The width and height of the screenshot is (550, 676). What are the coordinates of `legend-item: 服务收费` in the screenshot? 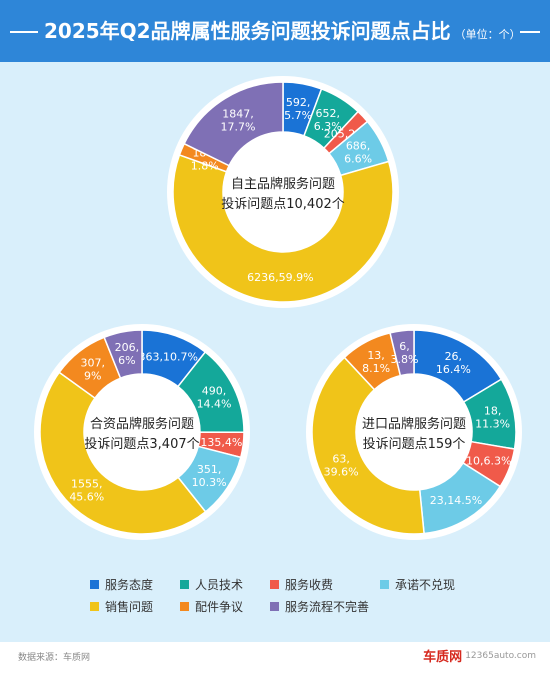 It's located at (301, 584).